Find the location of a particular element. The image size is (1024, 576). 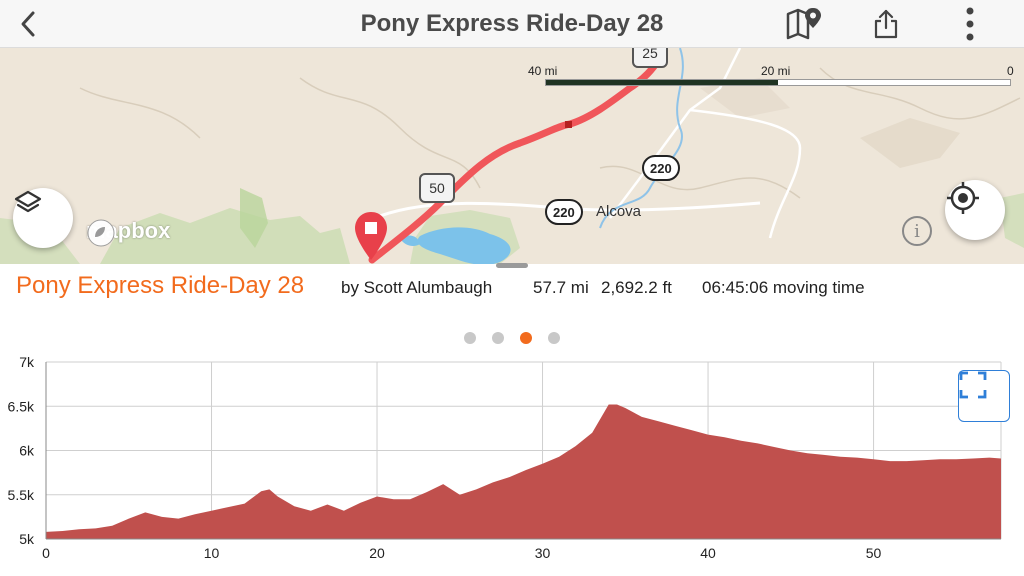

route-title: Pony Express Ride-Day 28 is located at coordinates (160, 285).